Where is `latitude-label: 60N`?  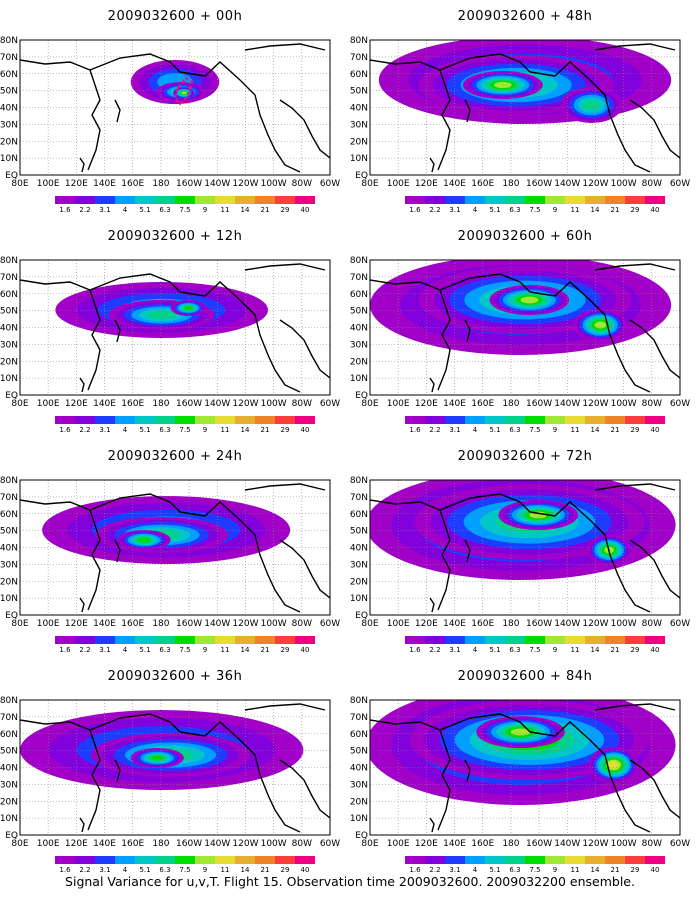
latitude-label: 60N is located at coordinates (9, 735).